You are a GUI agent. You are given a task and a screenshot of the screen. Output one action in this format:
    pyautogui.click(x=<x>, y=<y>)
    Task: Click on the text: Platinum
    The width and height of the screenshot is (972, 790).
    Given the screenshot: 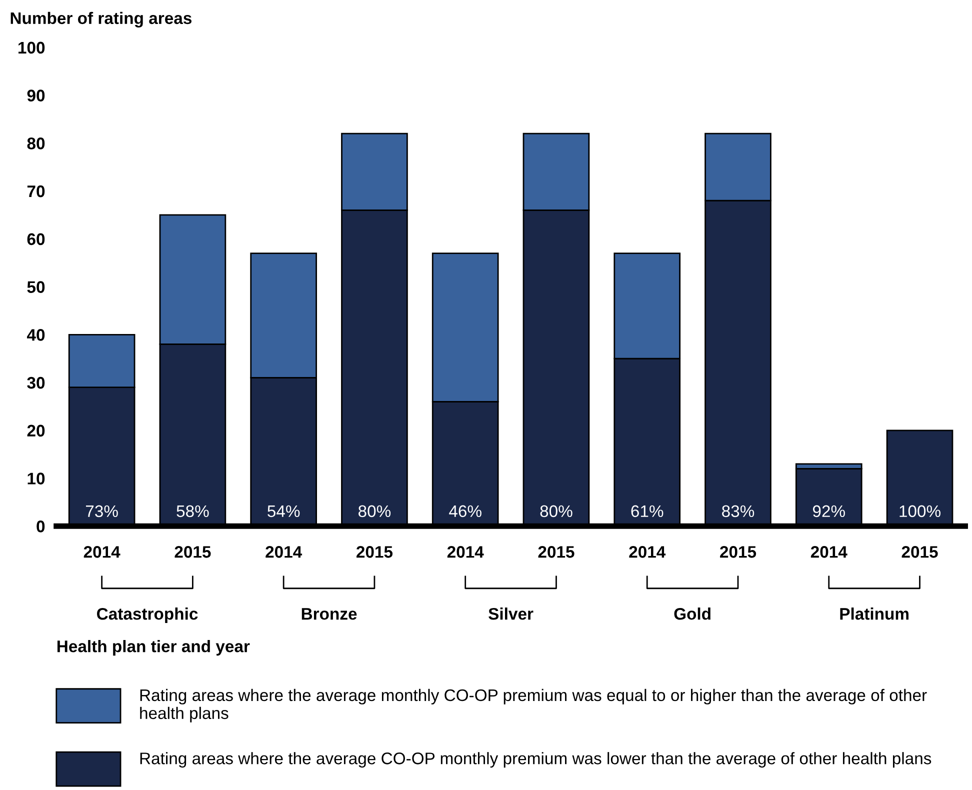 What is the action you would take?
    pyautogui.click(x=874, y=614)
    